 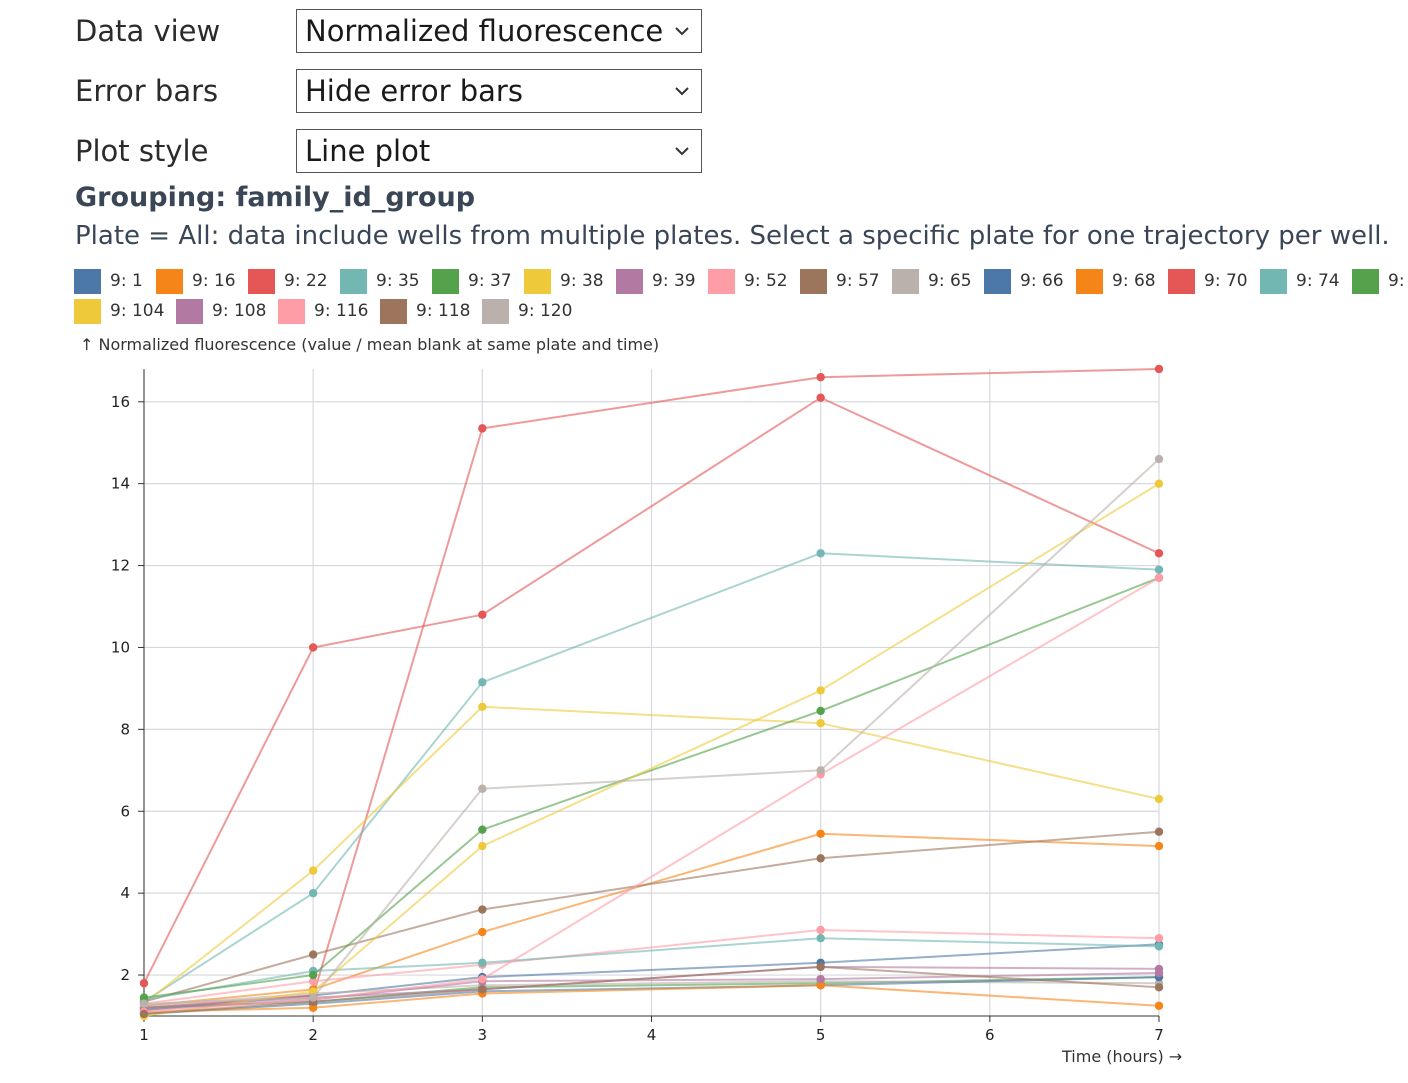 I want to click on data-view-value: Normalized fluorescence, so click(x=484, y=31).